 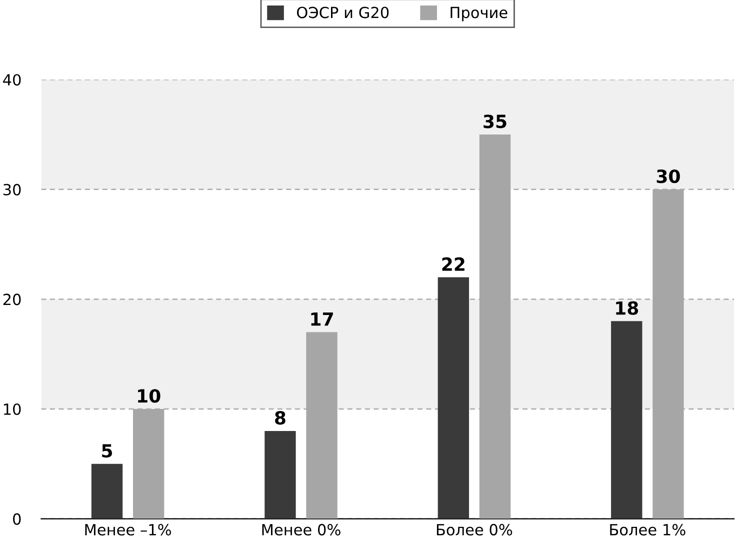 What do you see at coordinates (12, 409) in the screenshot?
I see `y-tick-label: 10` at bounding box center [12, 409].